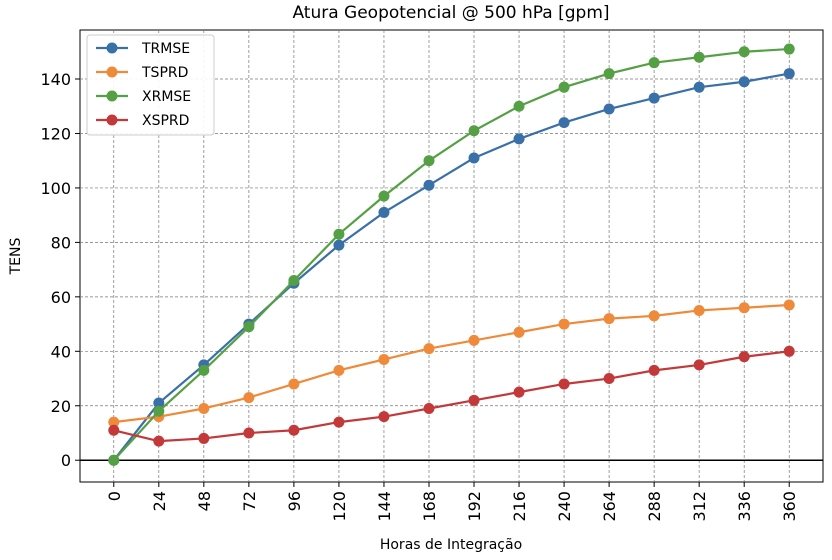 This screenshot has width=832, height=560. Describe the element at coordinates (609, 506) in the screenshot. I see `x-tick-label: 264` at that location.